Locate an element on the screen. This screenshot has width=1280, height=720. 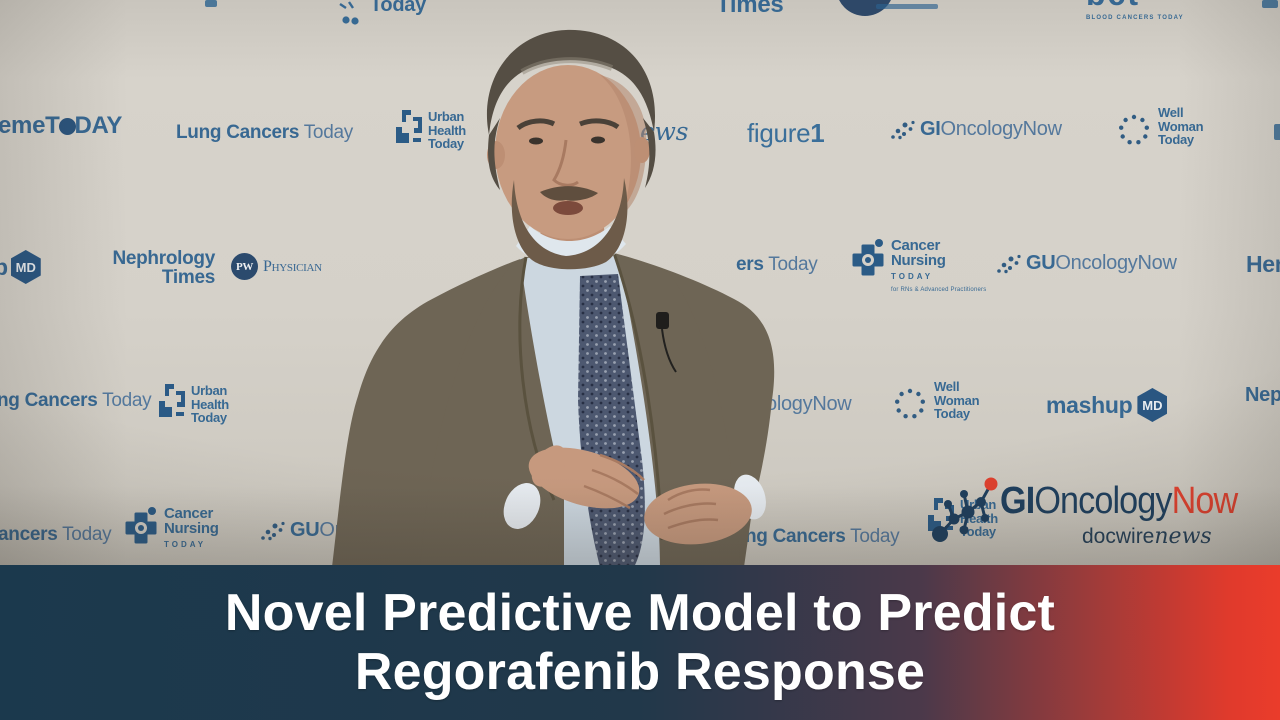
wall-logo-figure1: figure1 is located at coordinates (786, 133).